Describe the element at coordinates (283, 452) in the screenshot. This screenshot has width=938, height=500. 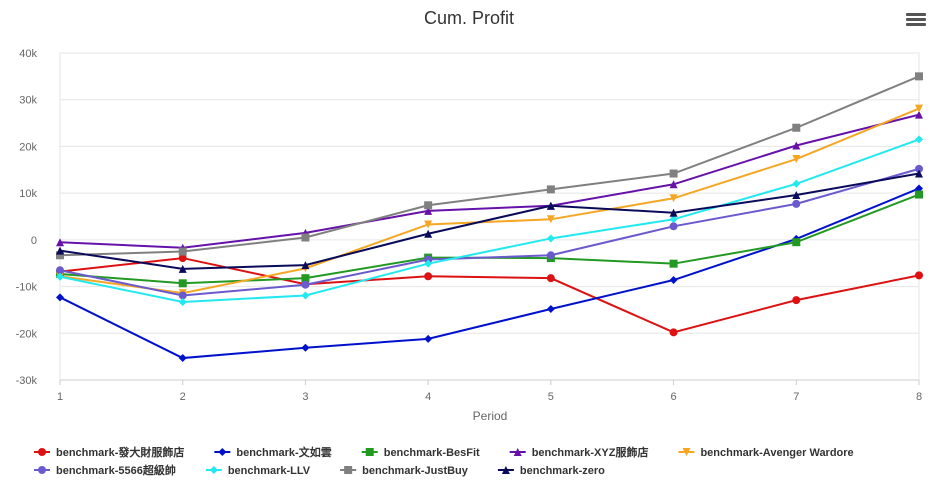
I see `legend-label: benchmark-文如雲` at that location.